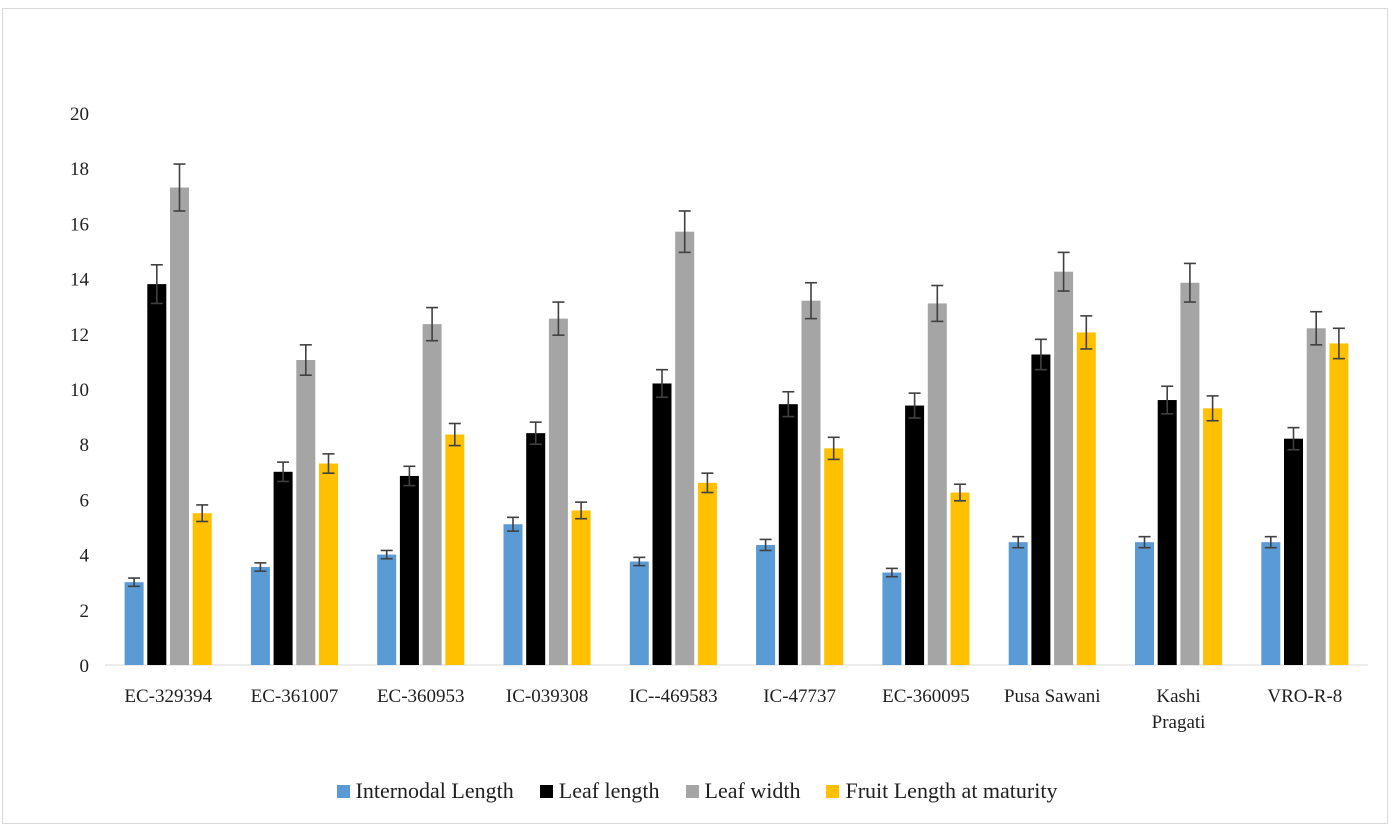 This screenshot has width=1394, height=826. I want to click on x-tick-label-line: IC-47737, so click(799, 696).